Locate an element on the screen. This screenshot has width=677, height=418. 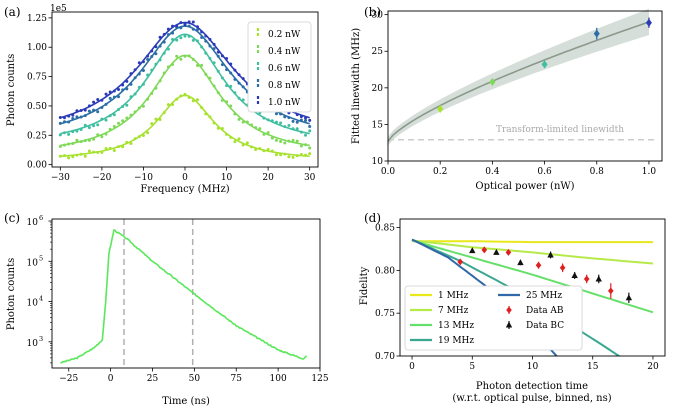
legend-label-2: 13 MHz is located at coordinates (456, 326).